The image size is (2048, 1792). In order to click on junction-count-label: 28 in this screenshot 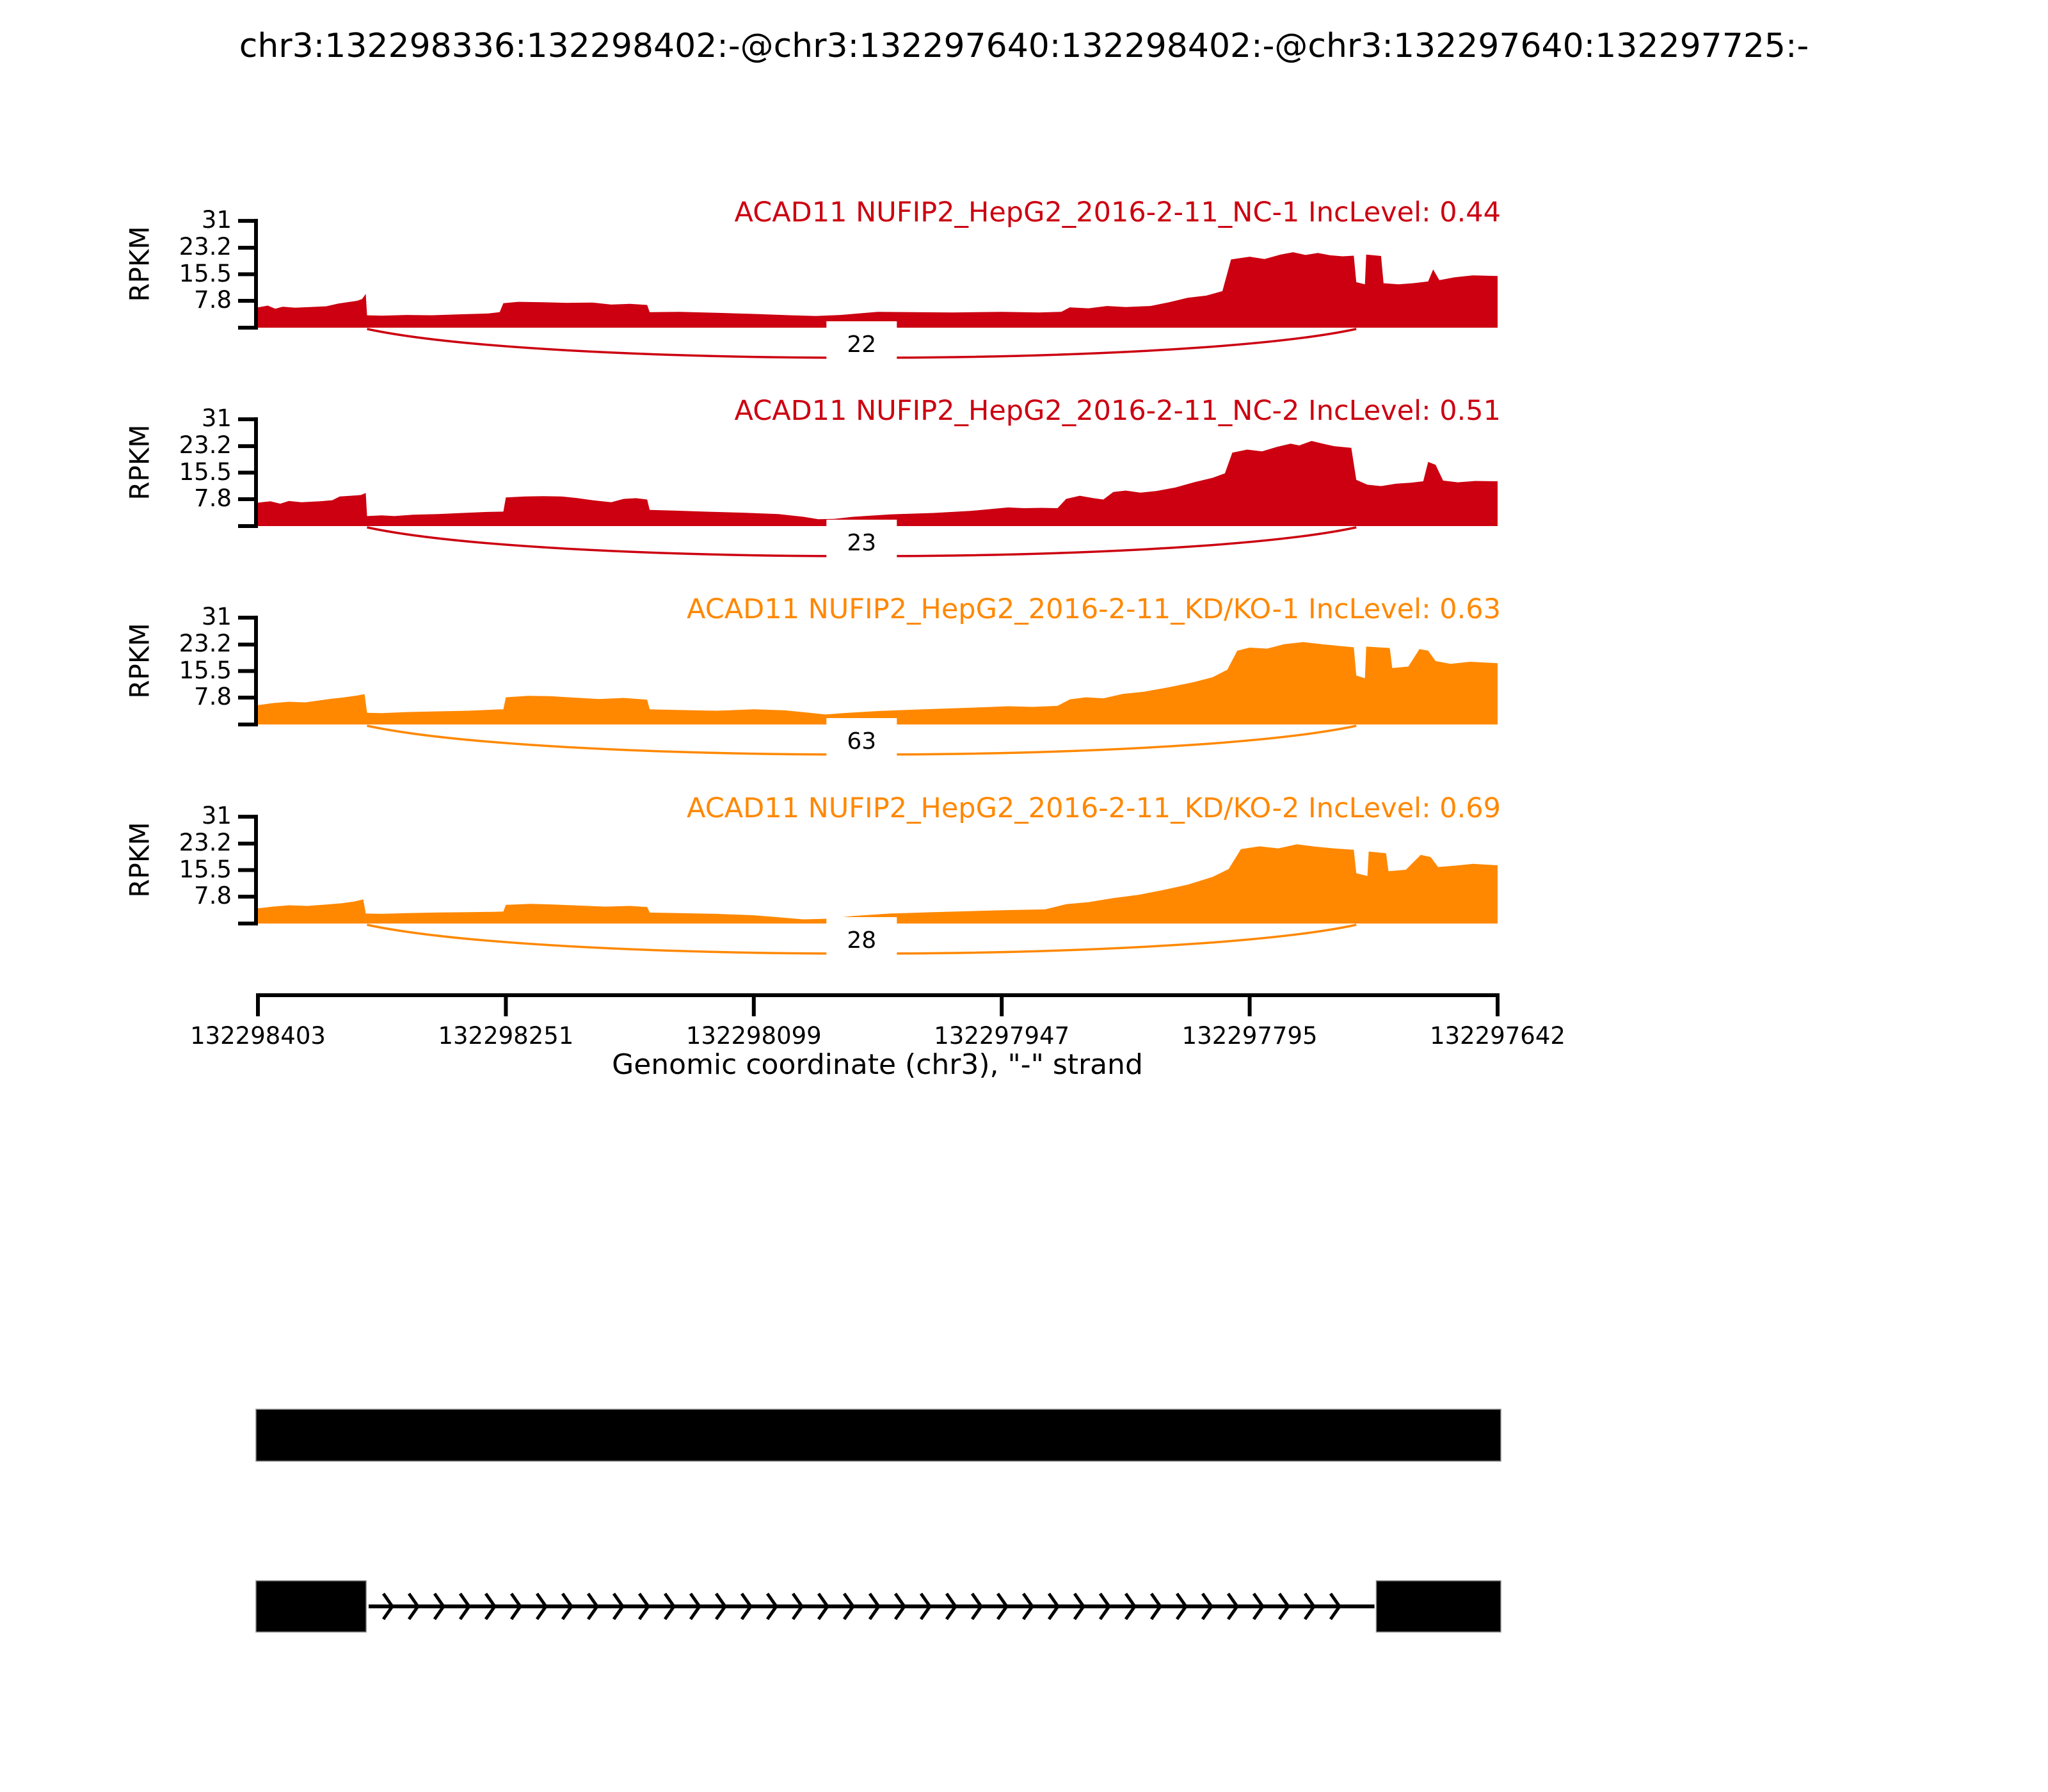, I will do `click(862, 940)`.